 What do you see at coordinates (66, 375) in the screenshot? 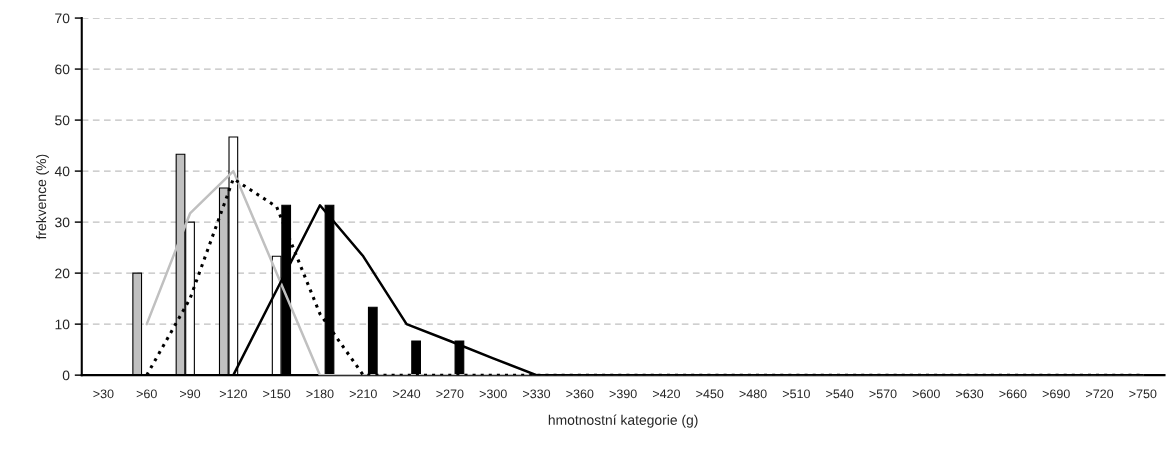
I see `y-tick-label: 0` at bounding box center [66, 375].